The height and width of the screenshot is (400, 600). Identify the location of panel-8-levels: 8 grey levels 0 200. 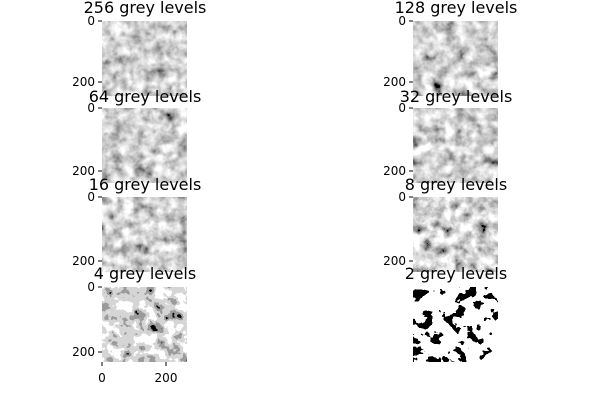
(445, 223).